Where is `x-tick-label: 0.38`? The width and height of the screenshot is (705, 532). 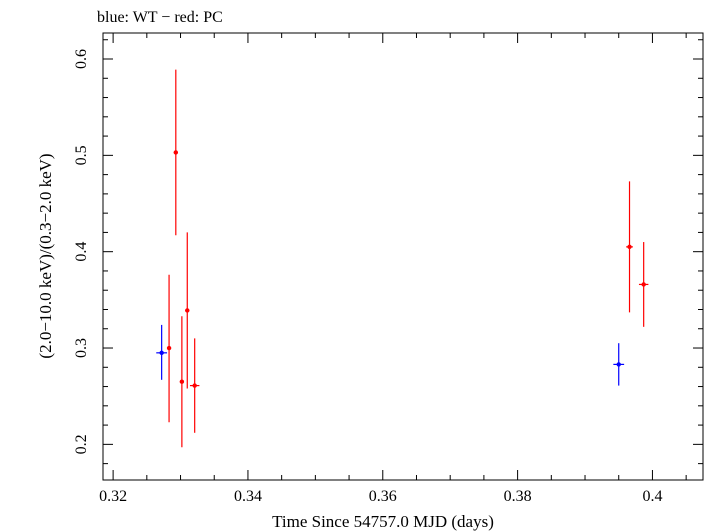
x-tick-label: 0.38 is located at coordinates (518, 496).